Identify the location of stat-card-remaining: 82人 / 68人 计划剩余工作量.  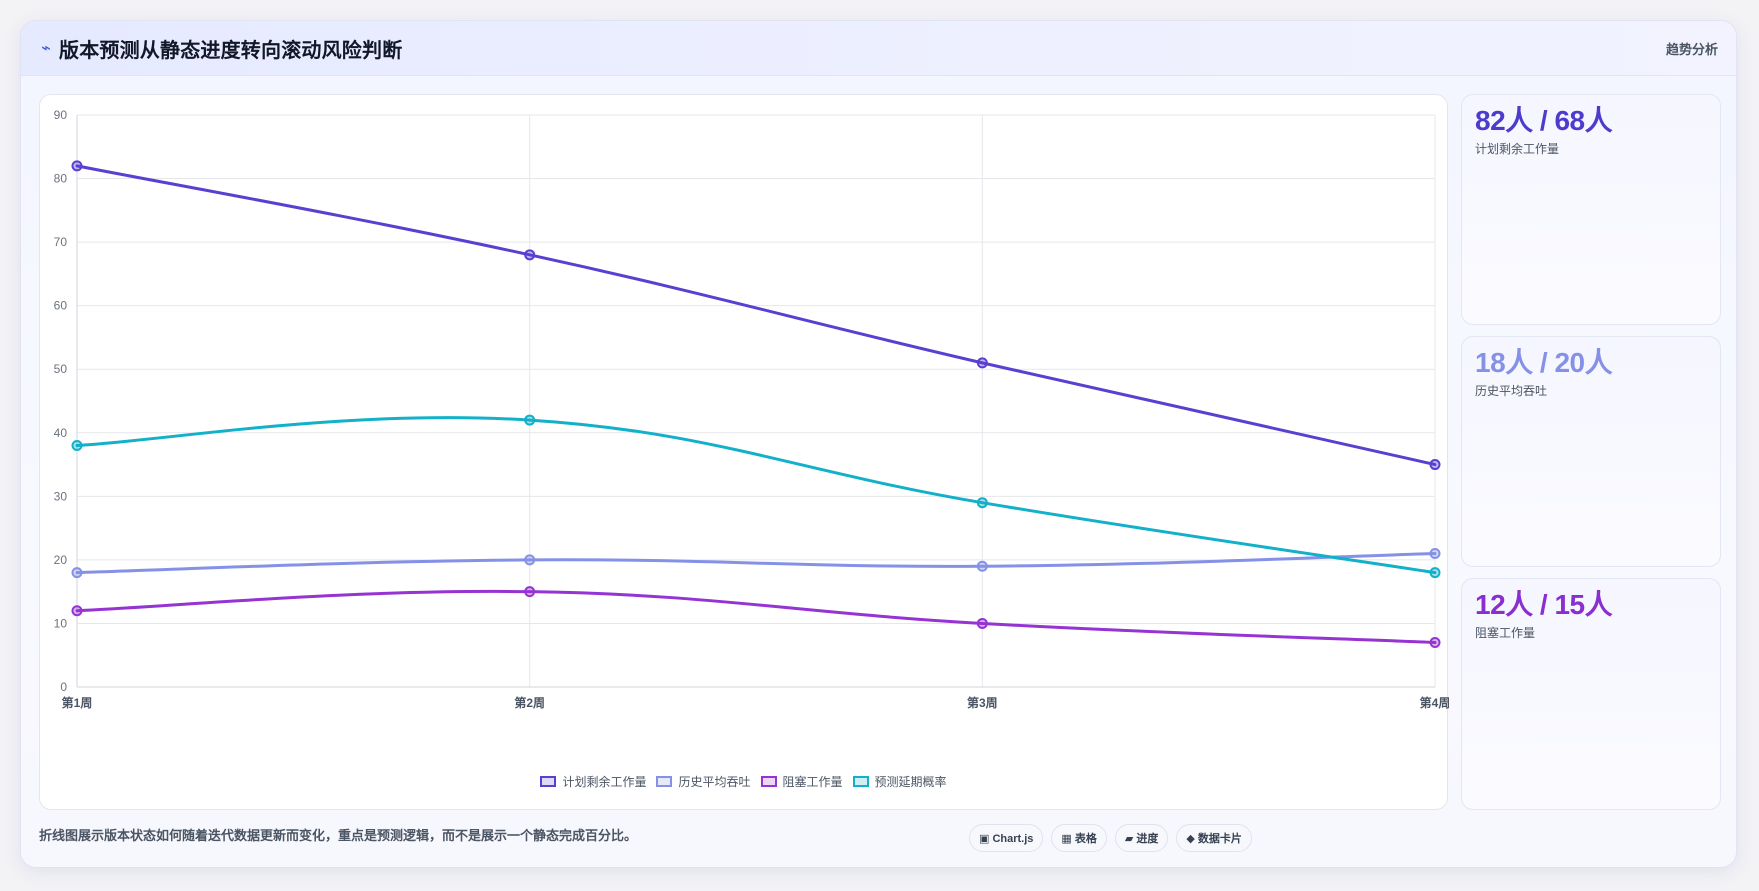
(1591, 209).